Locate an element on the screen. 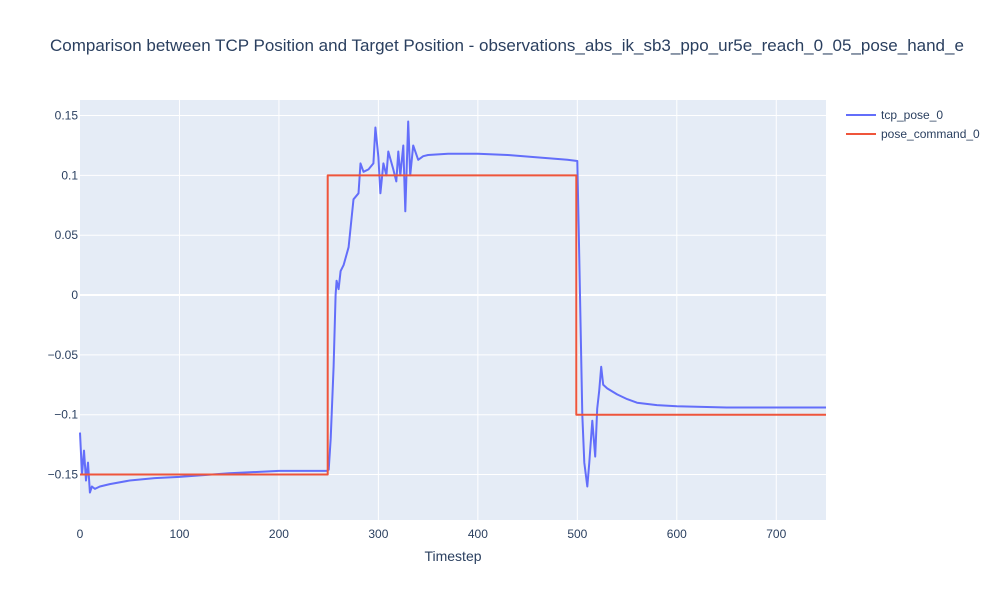  x-tick-labels: 0 100 200 300 400 500 600 700 is located at coordinates (432, 534).